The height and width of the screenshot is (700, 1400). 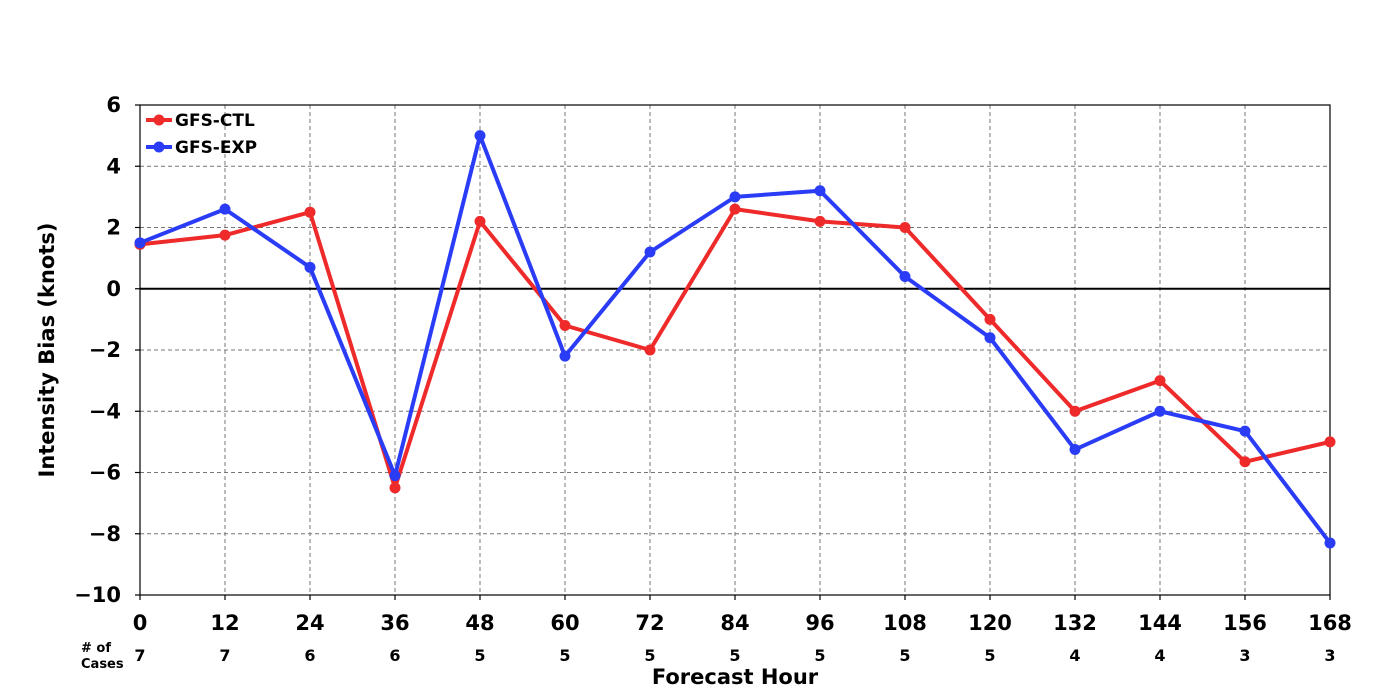 I want to click on x-tick-label: 96, so click(x=819, y=623).